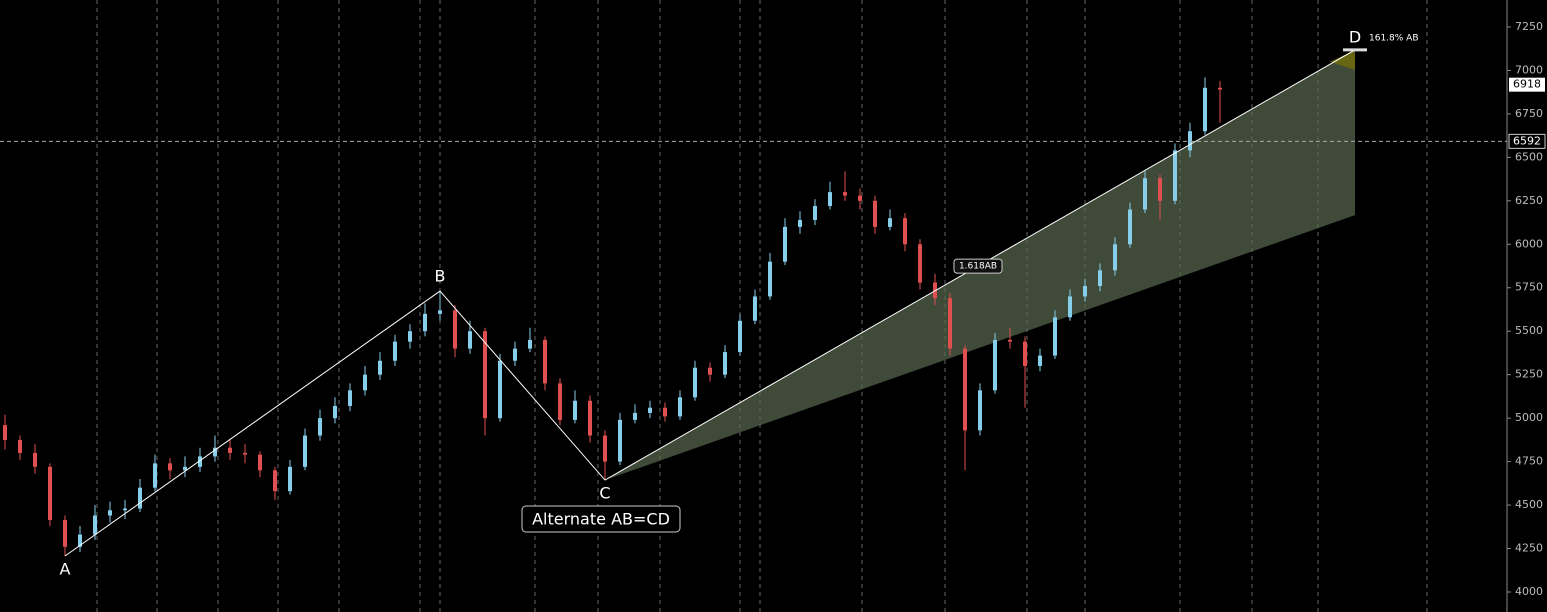  I want to click on y-tick-label: 5250, so click(1529, 374).